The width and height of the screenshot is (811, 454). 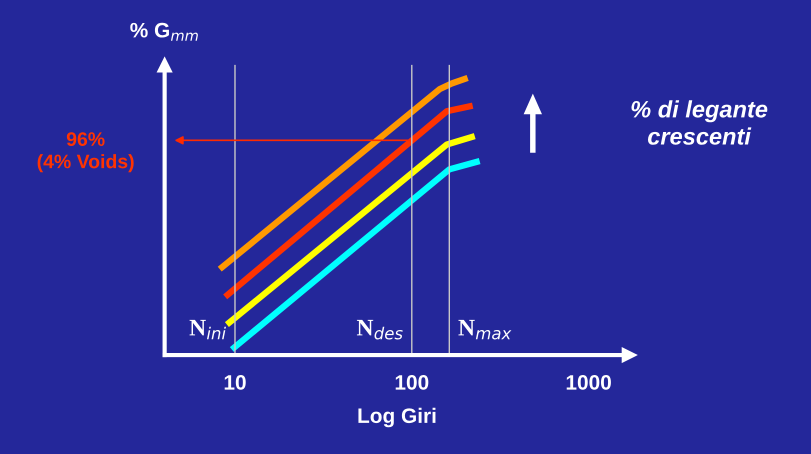 I want to click on ref-line-label: N$_{max}$, so click(x=485, y=330).